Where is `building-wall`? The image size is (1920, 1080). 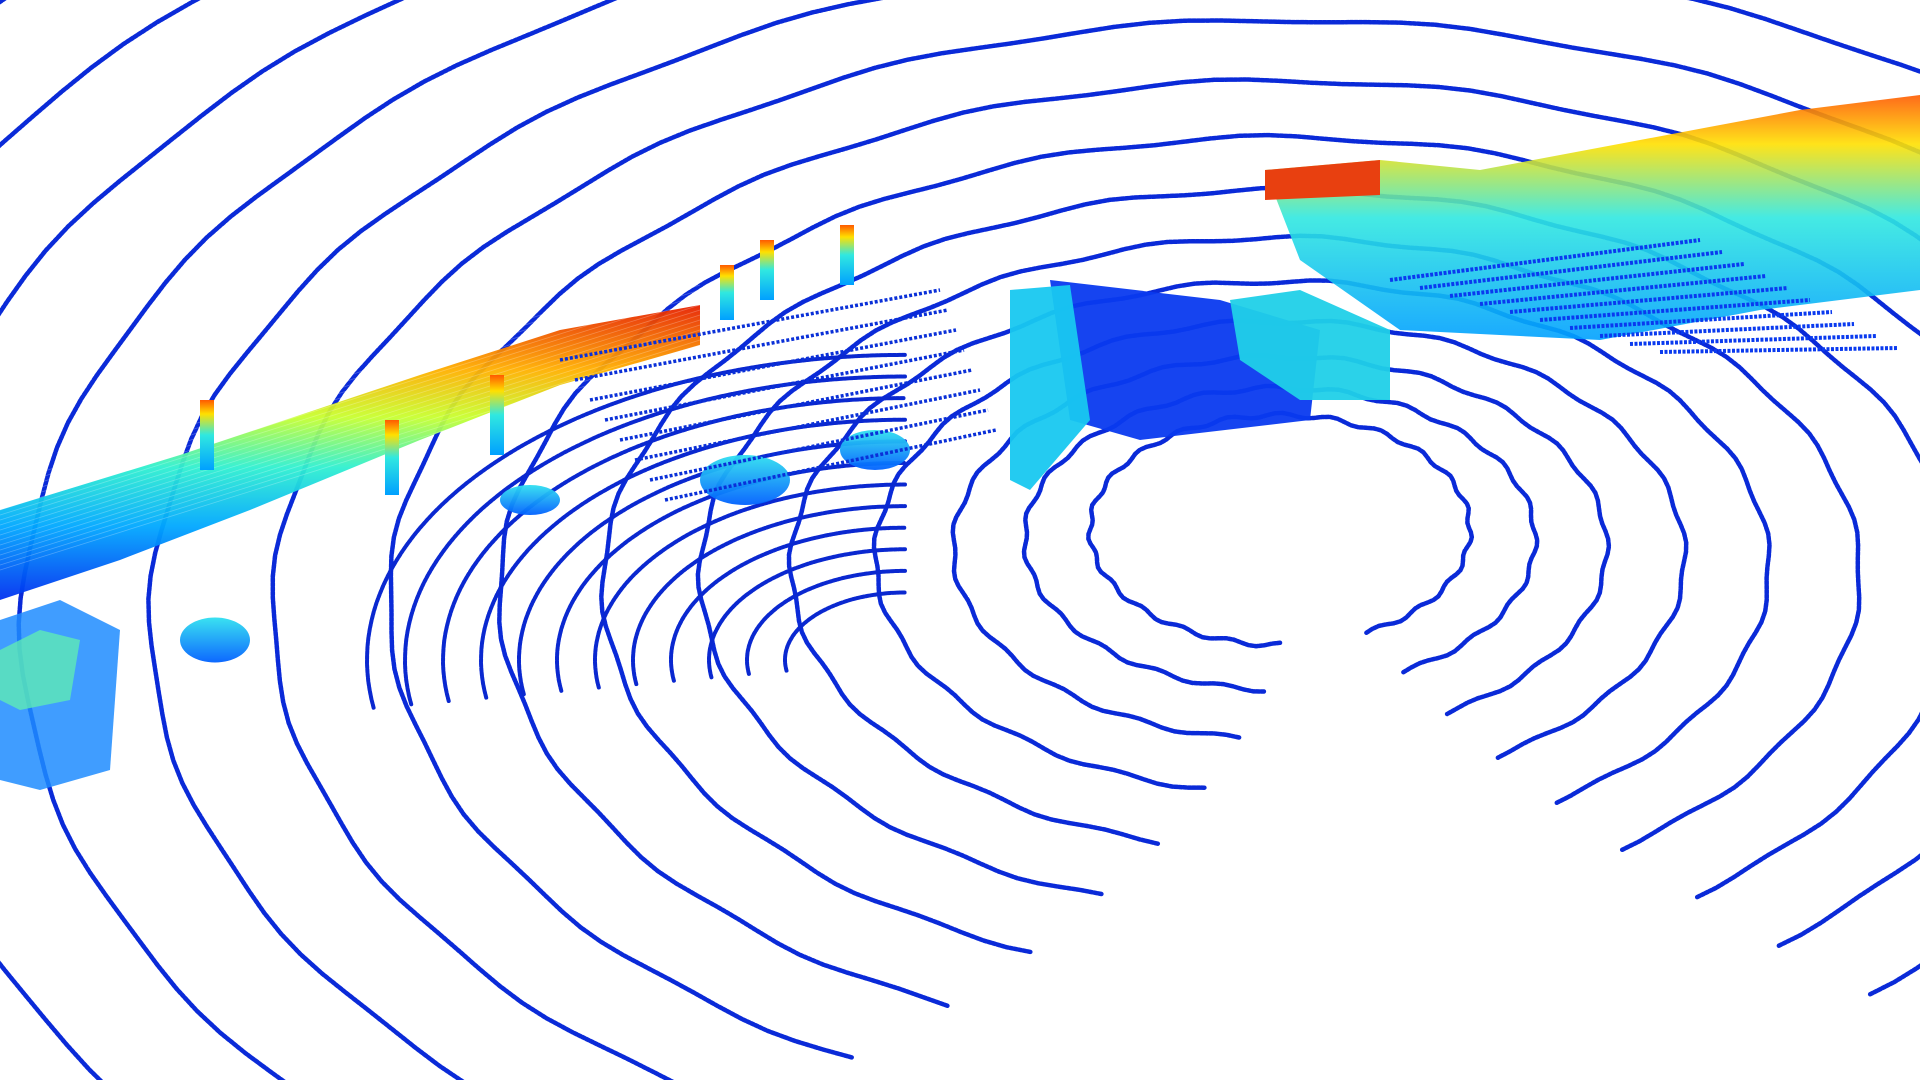
building-wall is located at coordinates (350, 452).